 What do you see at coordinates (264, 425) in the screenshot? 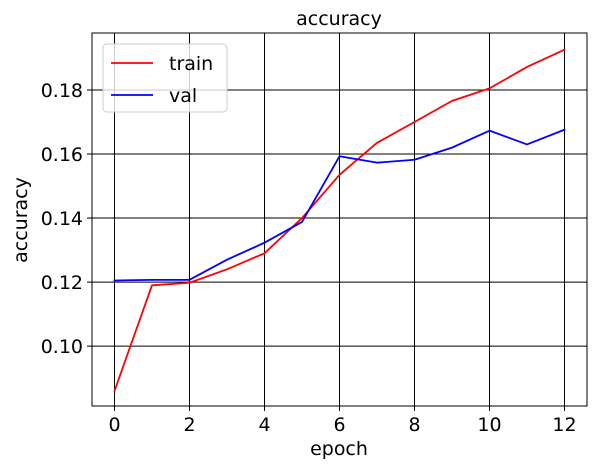
I see `x-tick-label: 4` at bounding box center [264, 425].